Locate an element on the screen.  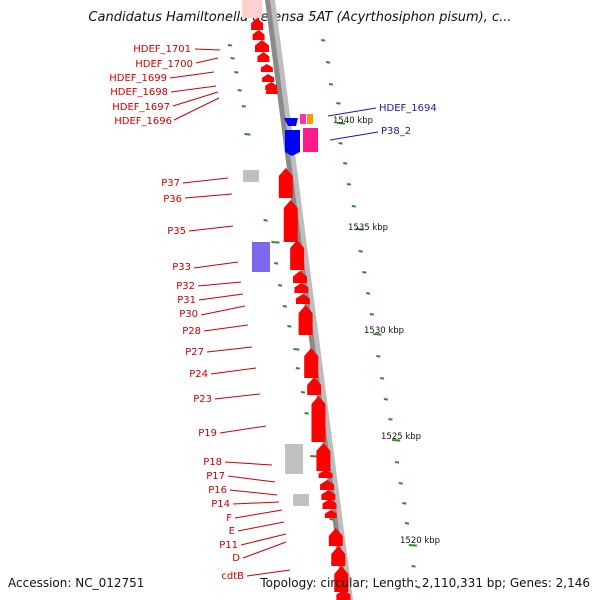
gene-label: HDEF_1698 is located at coordinates (139, 92).